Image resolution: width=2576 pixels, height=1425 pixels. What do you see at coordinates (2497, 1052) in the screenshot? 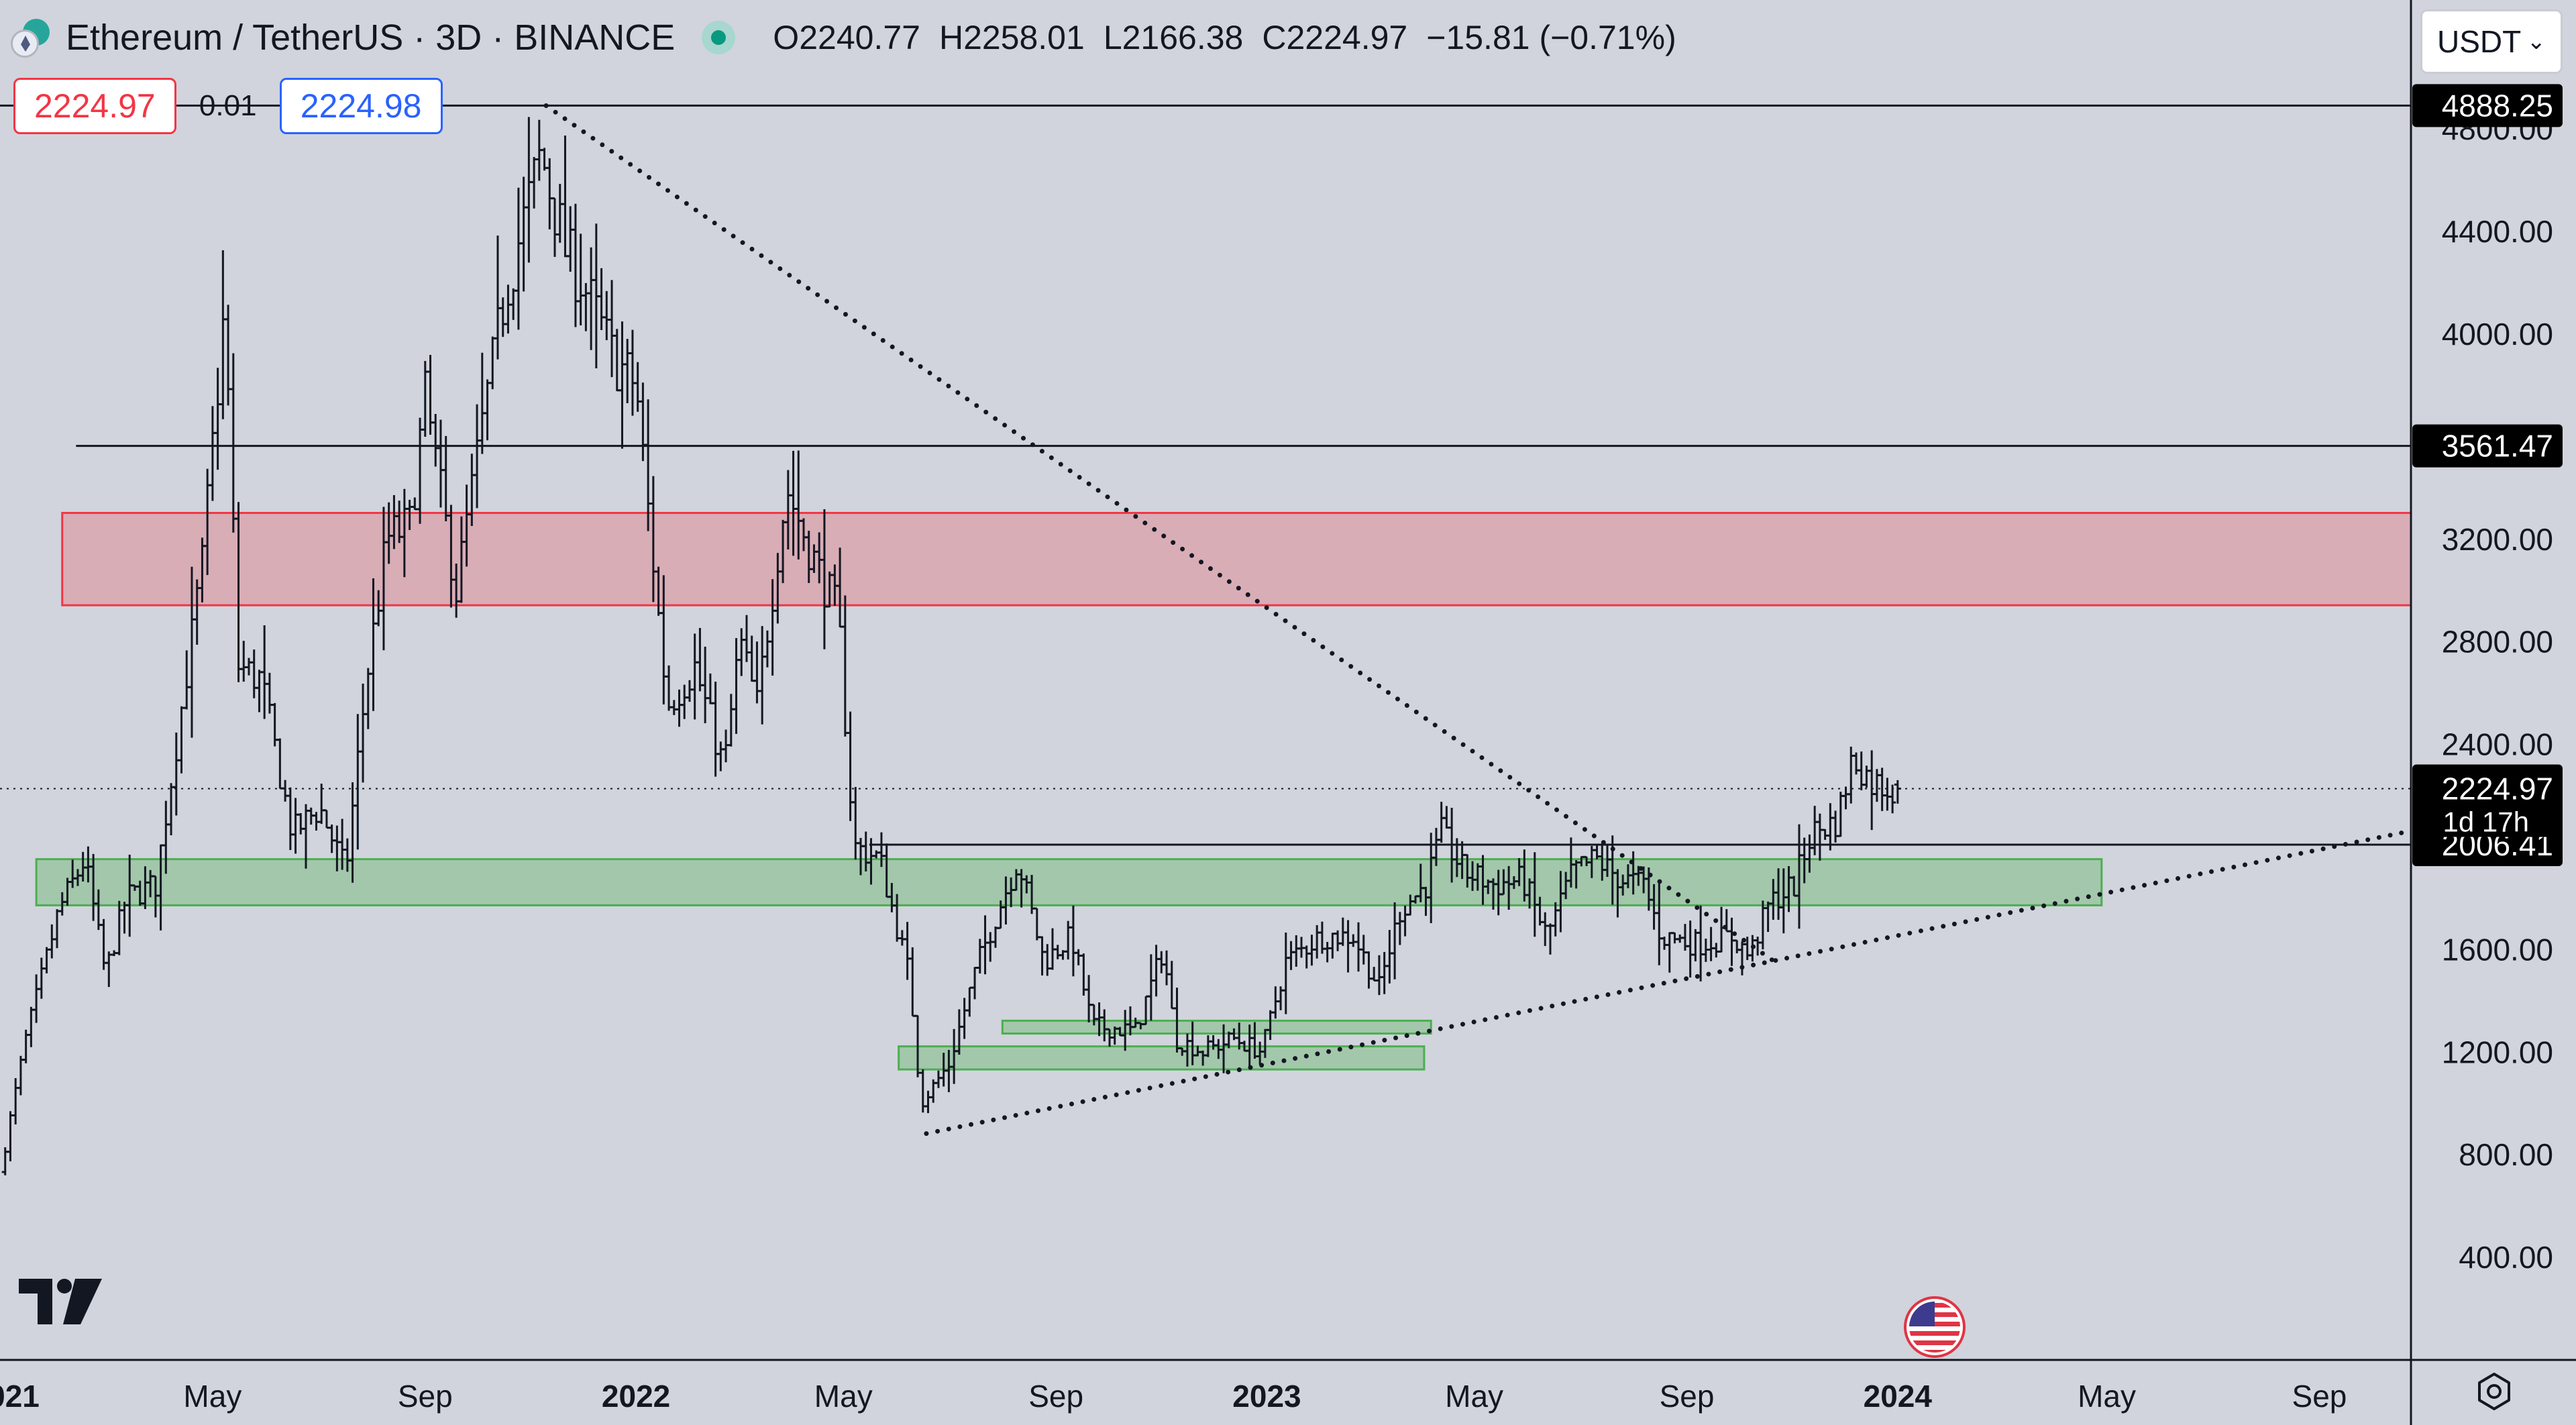
I see `price-tick-label: 1200.00` at bounding box center [2497, 1052].